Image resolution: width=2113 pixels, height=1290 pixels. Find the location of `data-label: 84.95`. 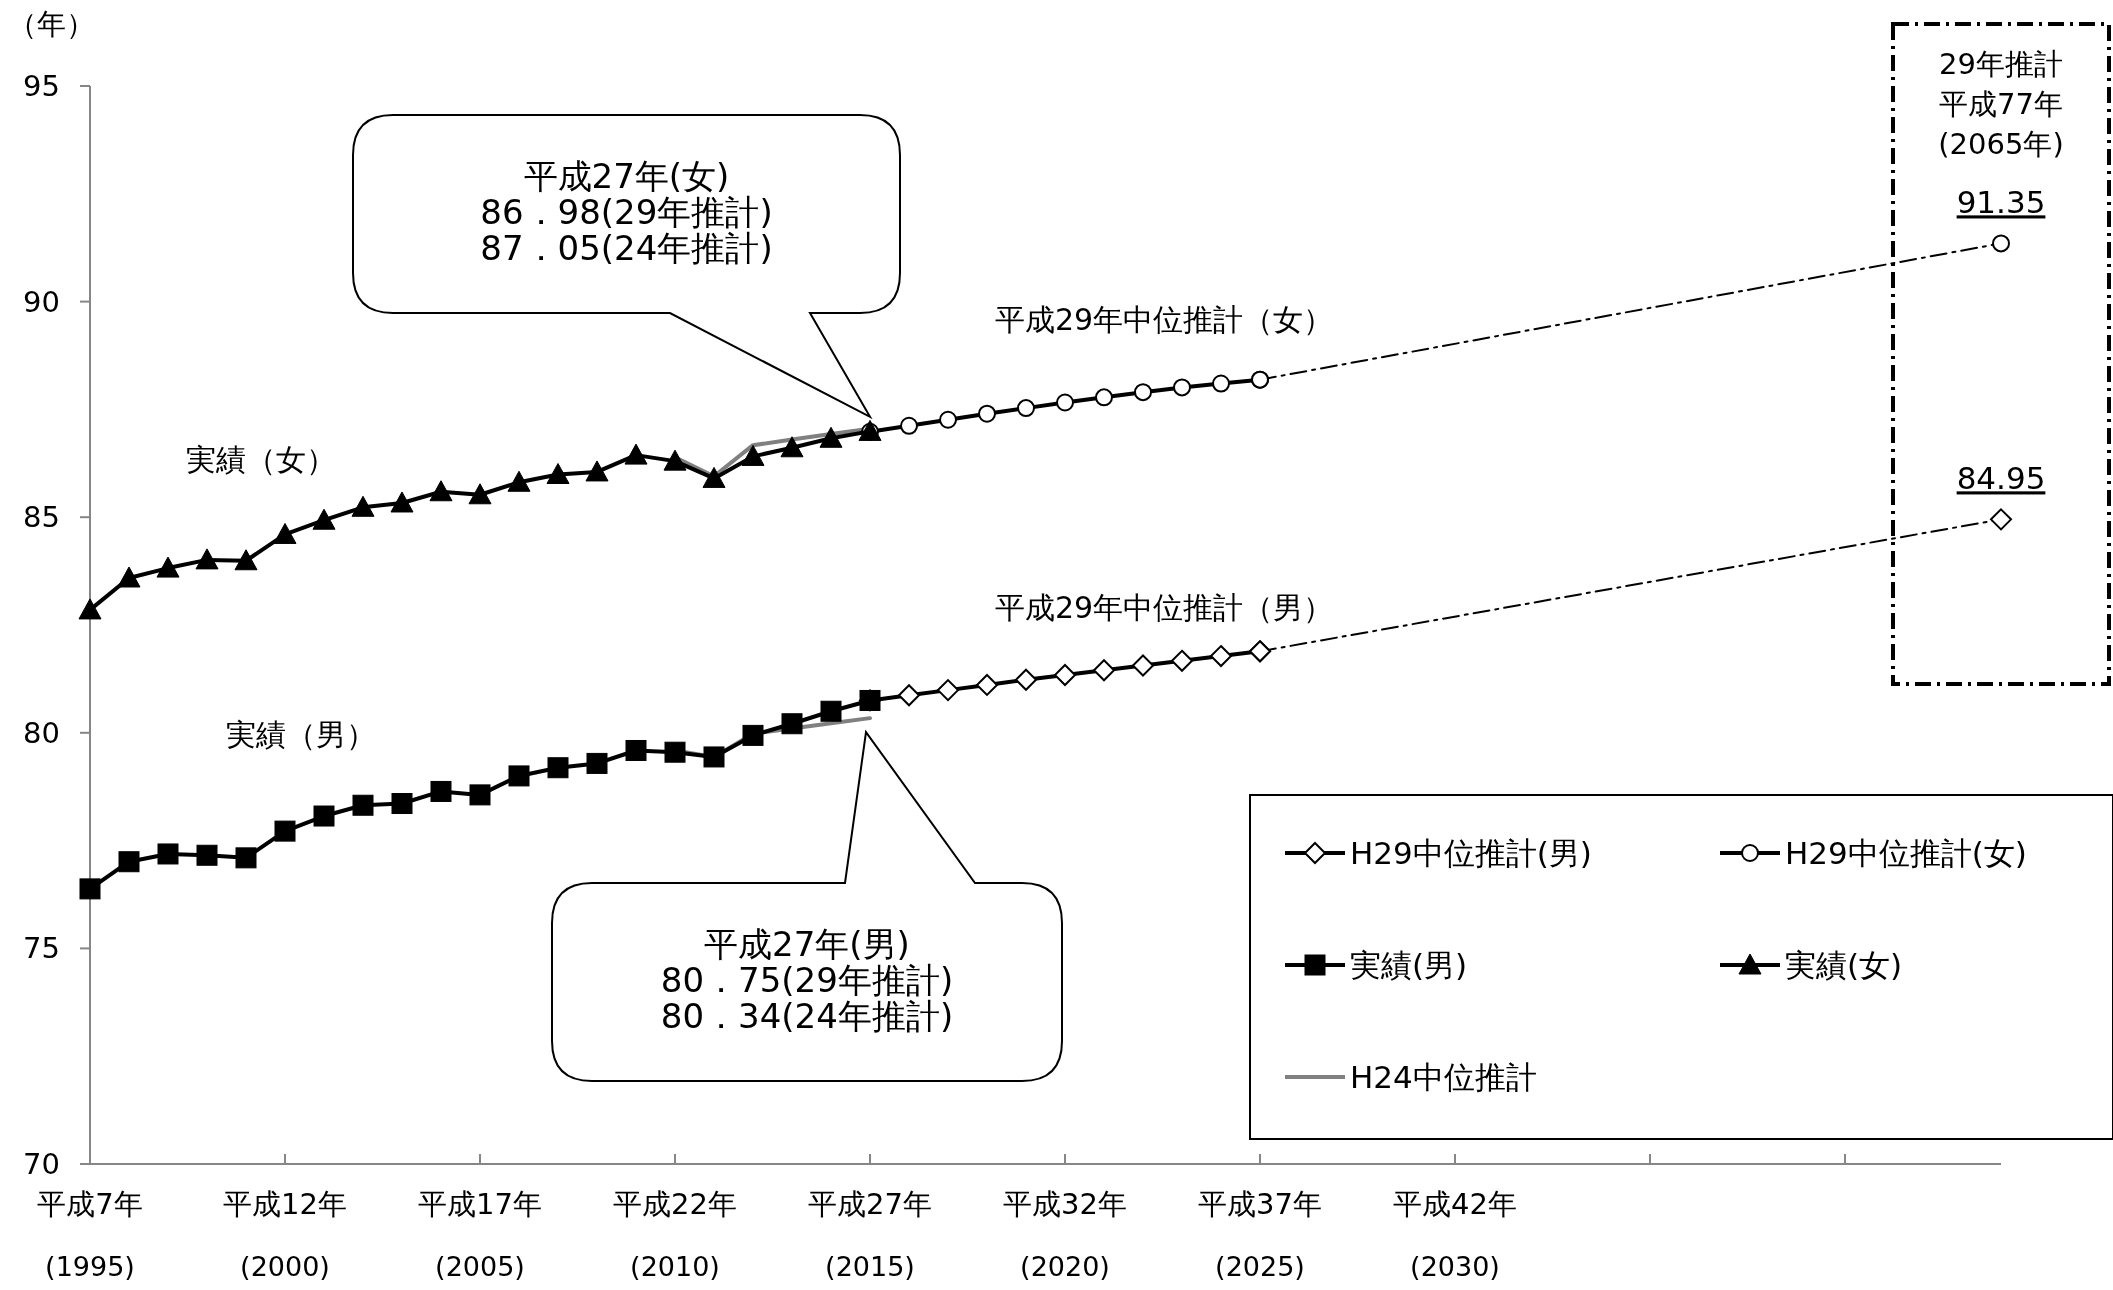

data-label: 84.95 is located at coordinates (2001, 478).